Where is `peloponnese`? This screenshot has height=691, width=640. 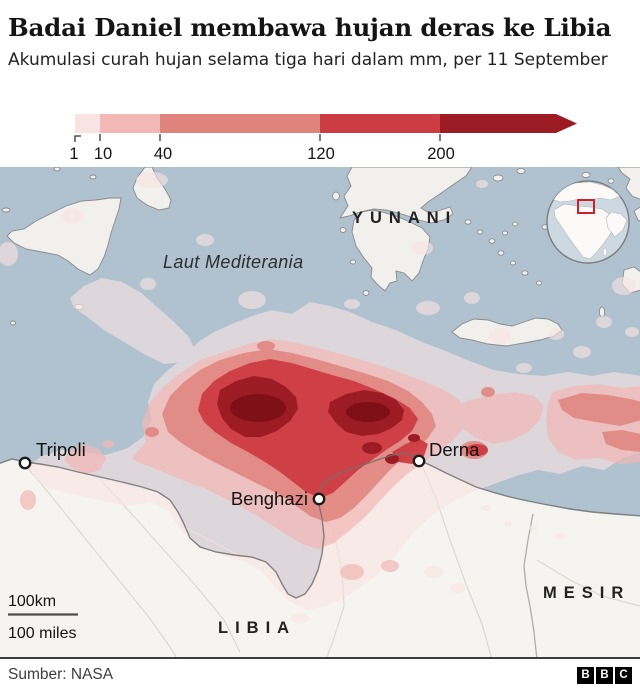
peloponnese is located at coordinates (391, 250).